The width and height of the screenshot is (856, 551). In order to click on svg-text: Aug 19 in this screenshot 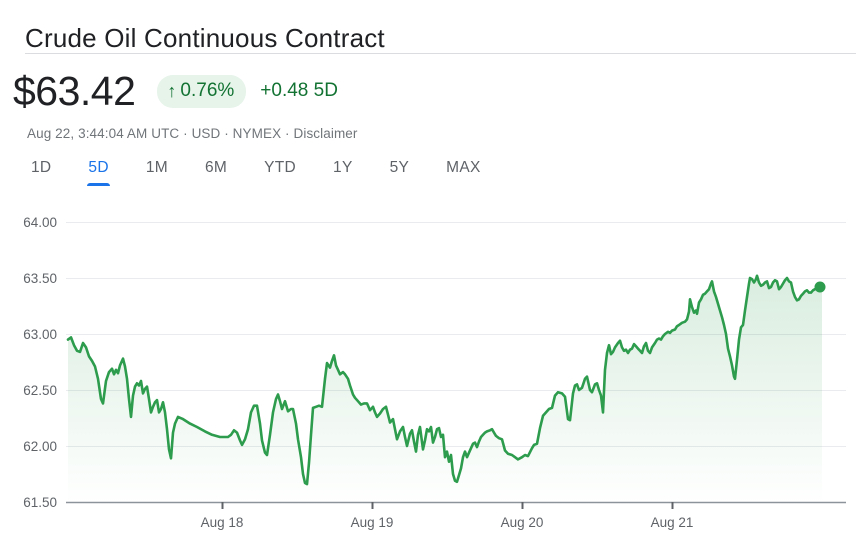, I will do `click(372, 522)`.